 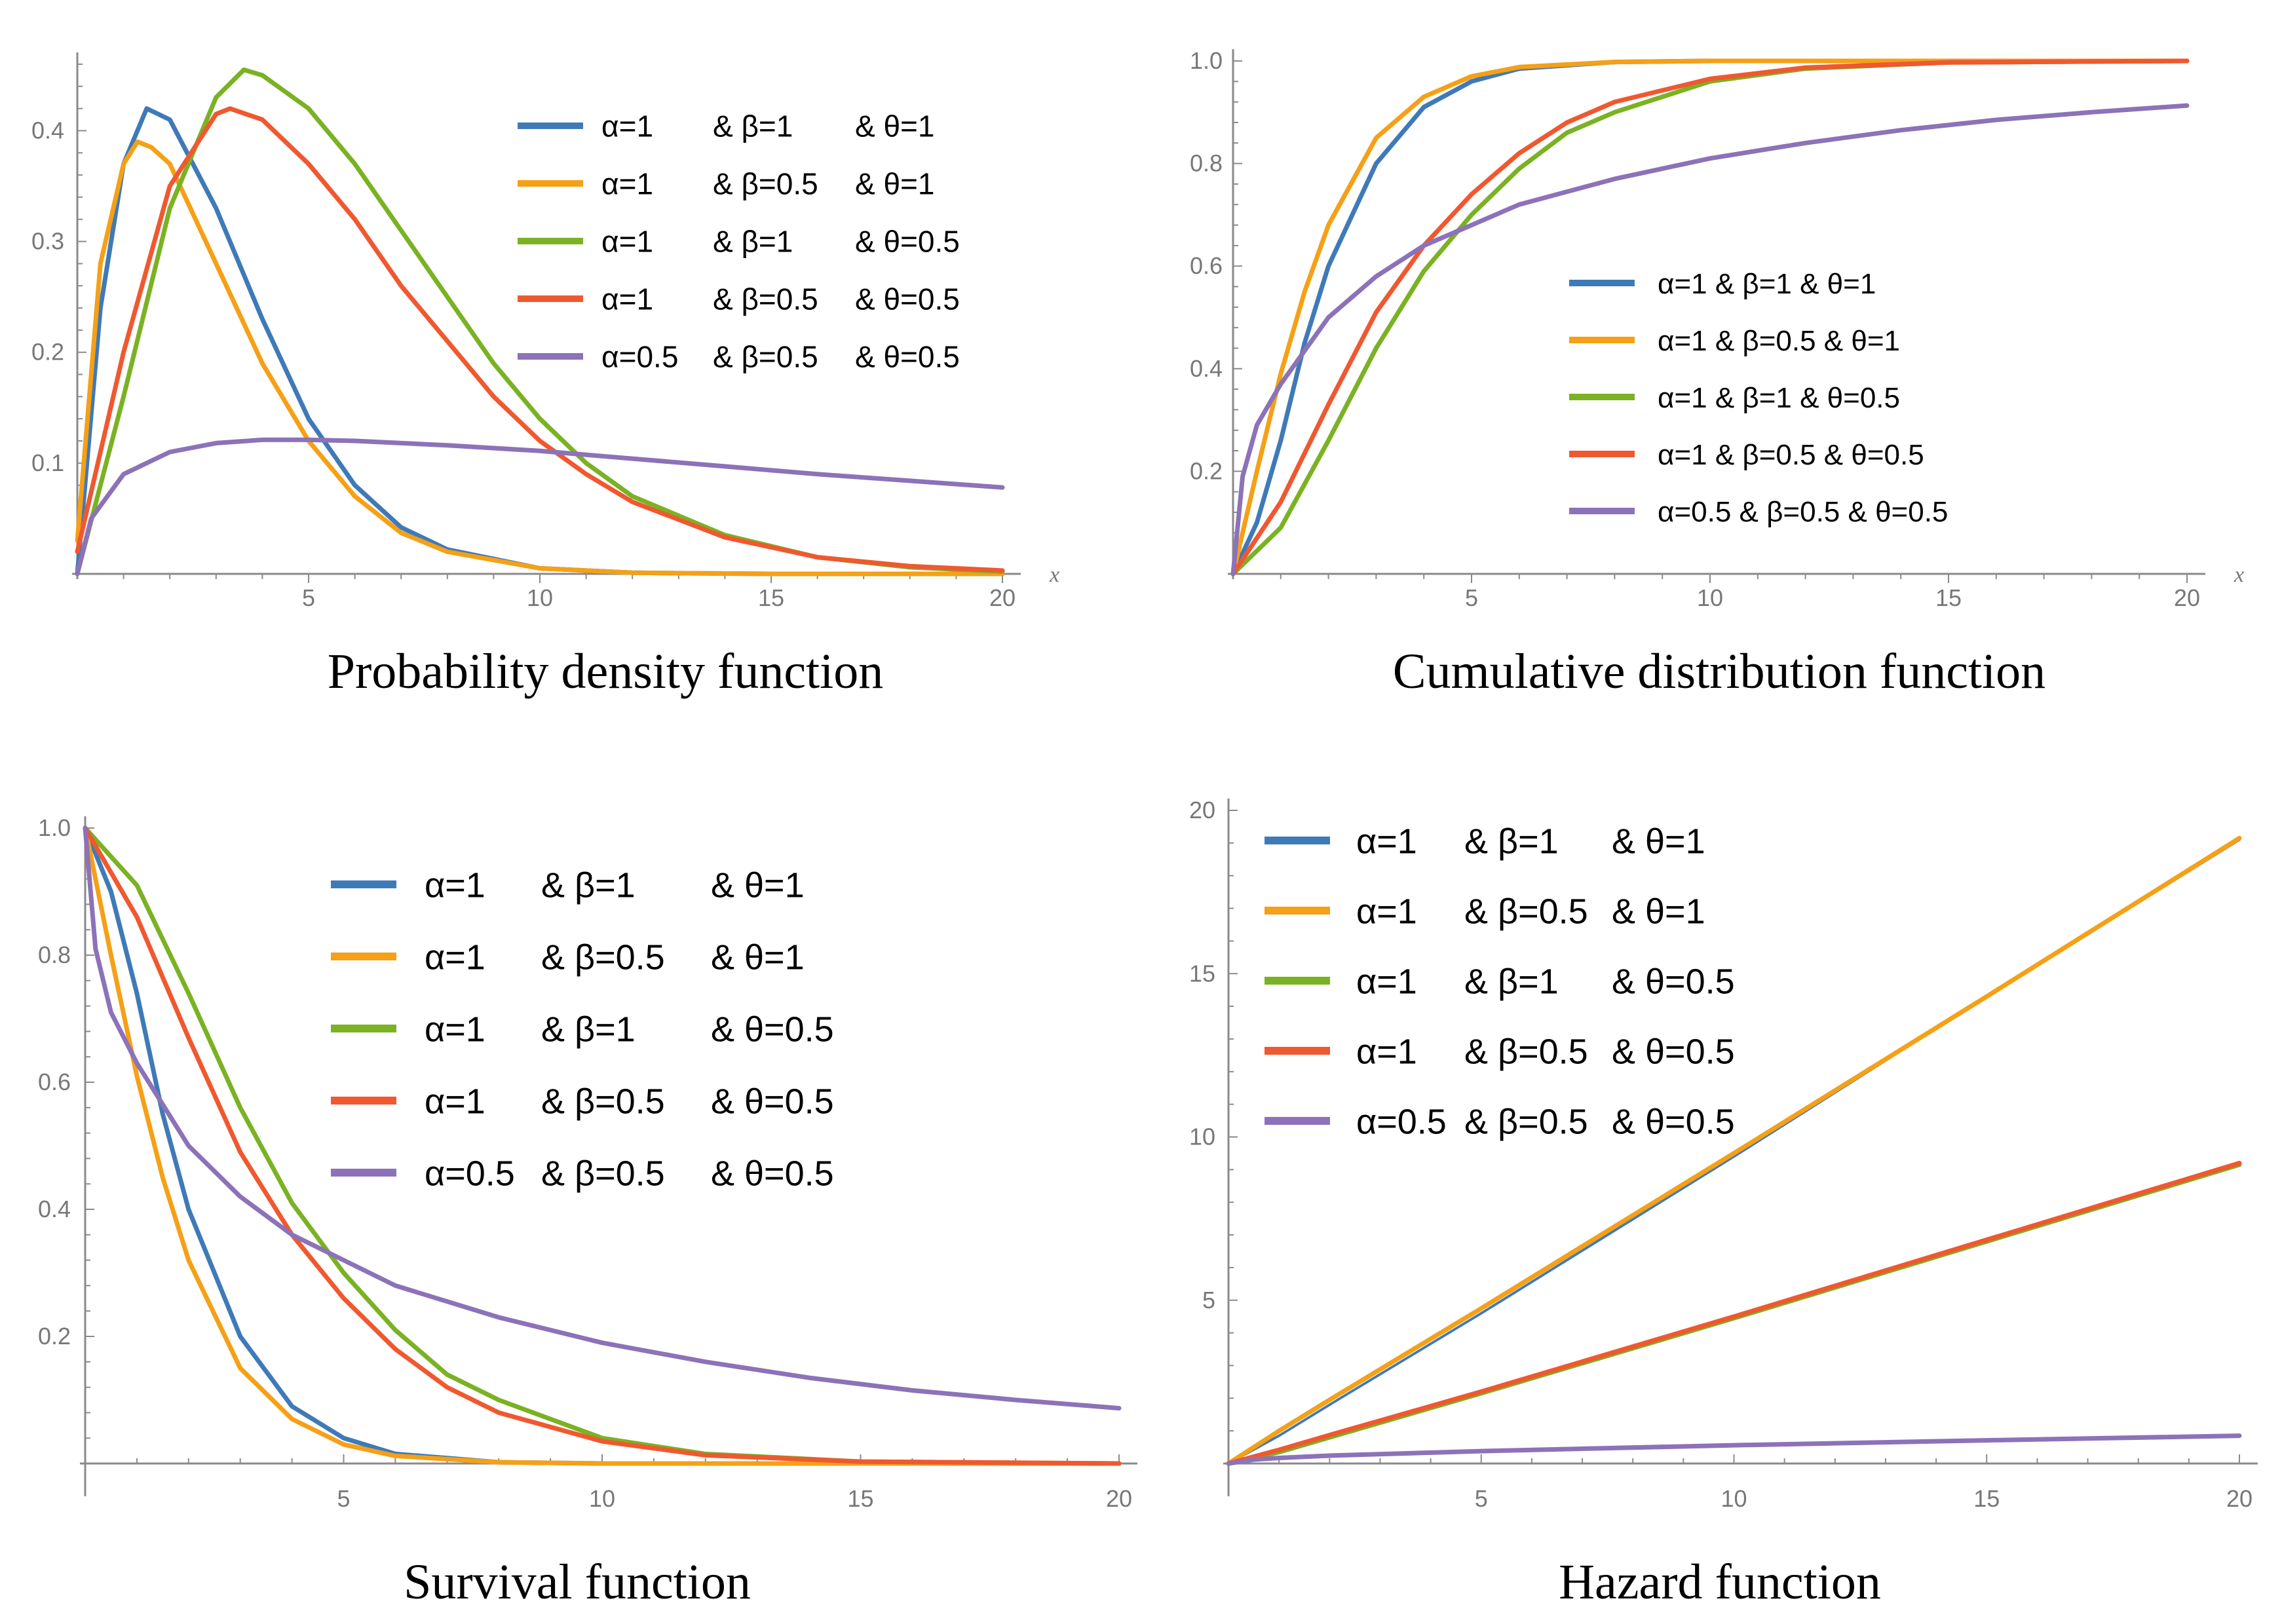 I want to click on chart-caption: Survival function, so click(x=577, y=1582).